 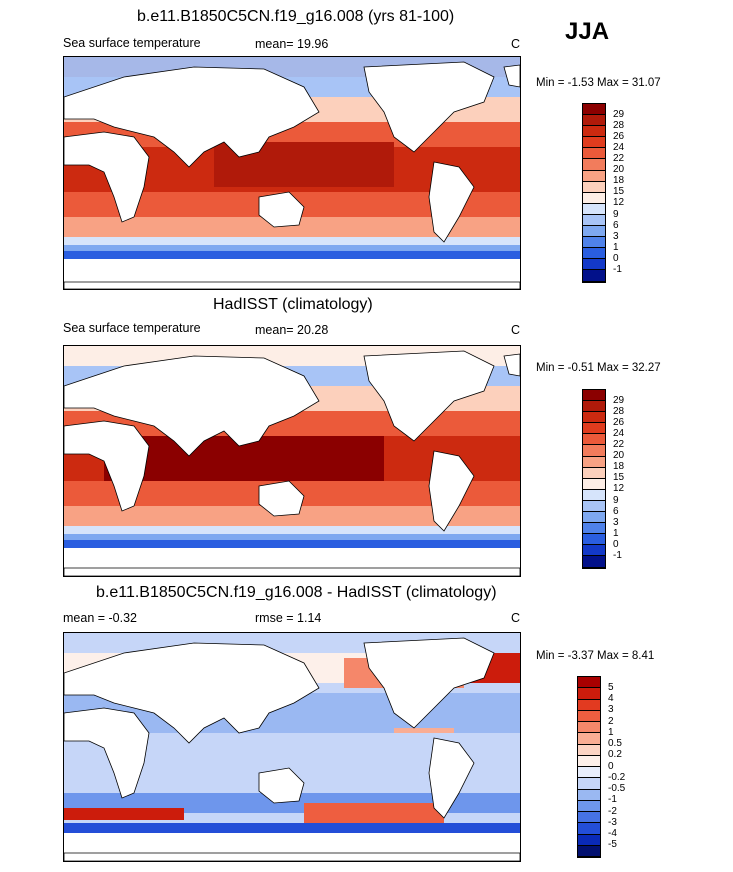 What do you see at coordinates (612, 822) in the screenshot?
I see `colorbar-tick: -3` at bounding box center [612, 822].